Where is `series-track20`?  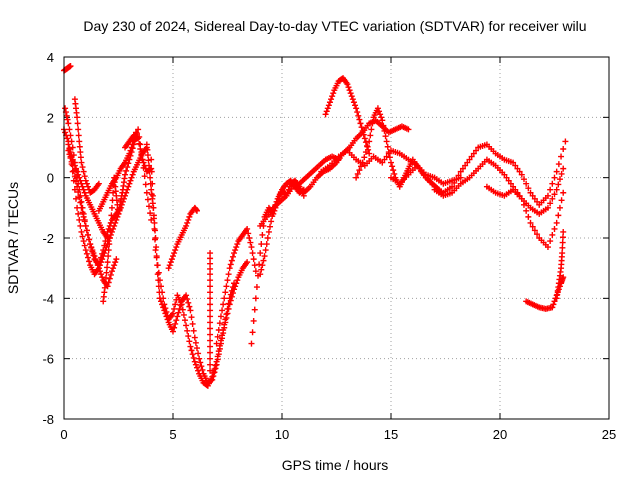
series-track20 is located at coordinates (391, 167).